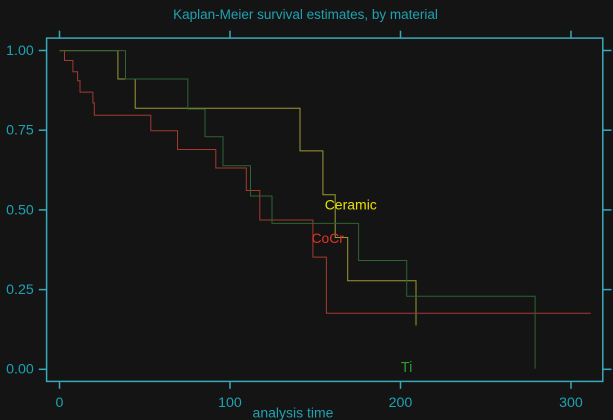  What do you see at coordinates (328, 238) in the screenshot?
I see `svg-text: CoCr` at bounding box center [328, 238].